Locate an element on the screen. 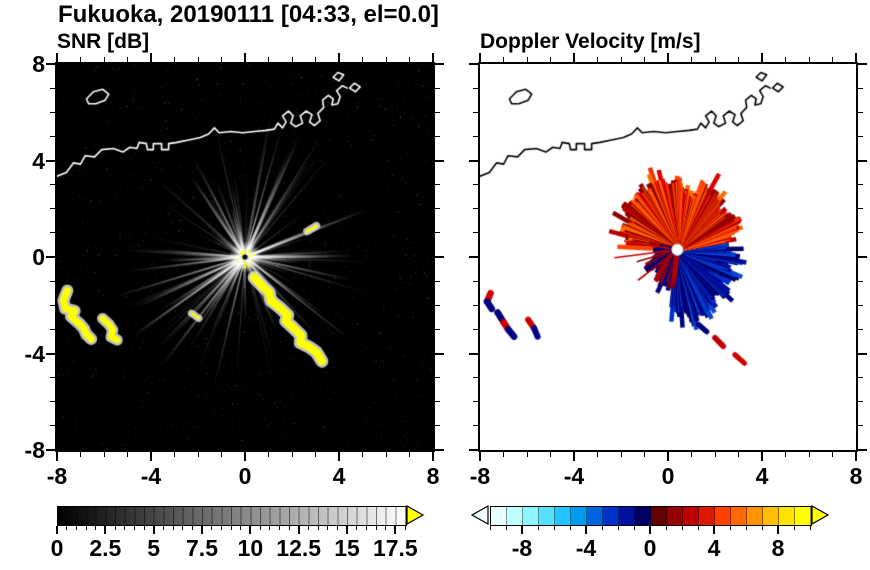  doppler-colorbar-over-arrow is located at coordinates (820, 515).